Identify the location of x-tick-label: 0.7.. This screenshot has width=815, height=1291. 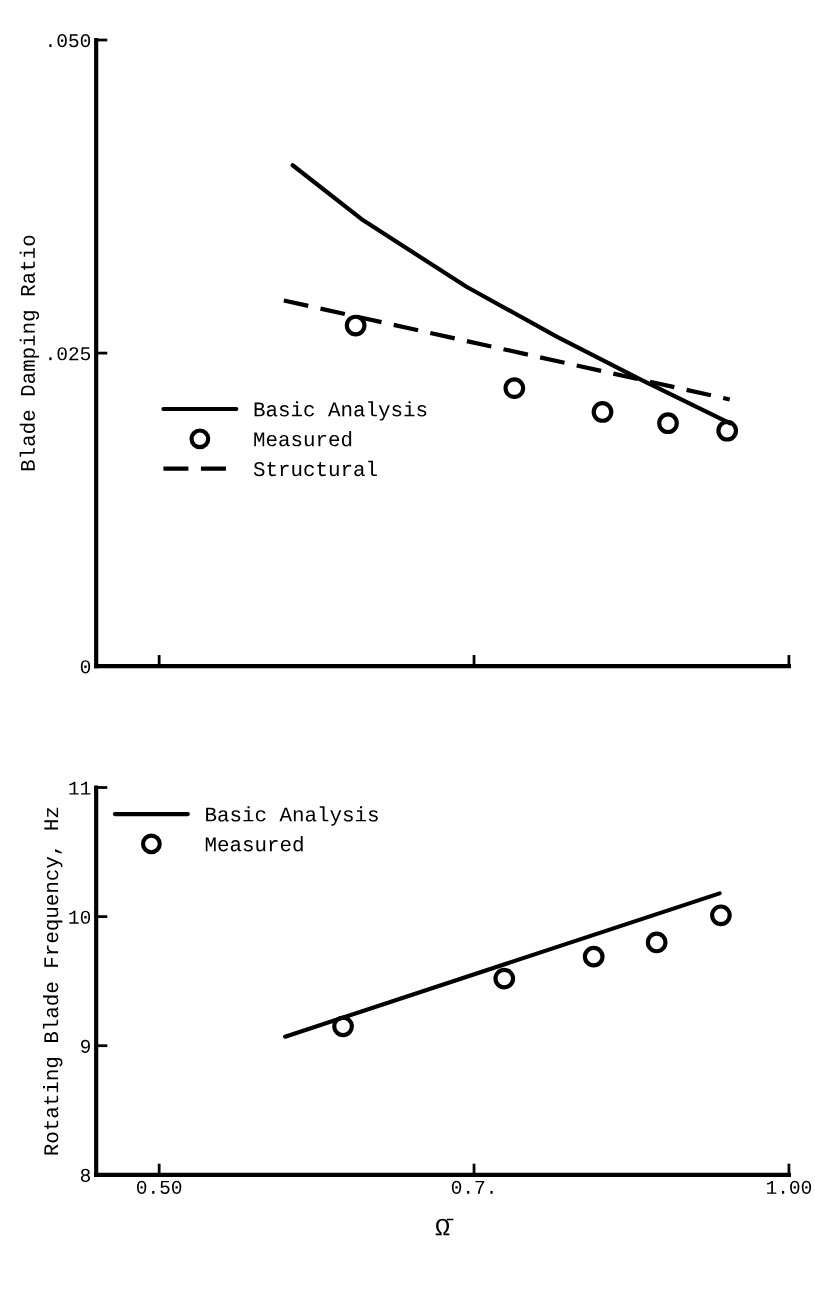
(472, 1187).